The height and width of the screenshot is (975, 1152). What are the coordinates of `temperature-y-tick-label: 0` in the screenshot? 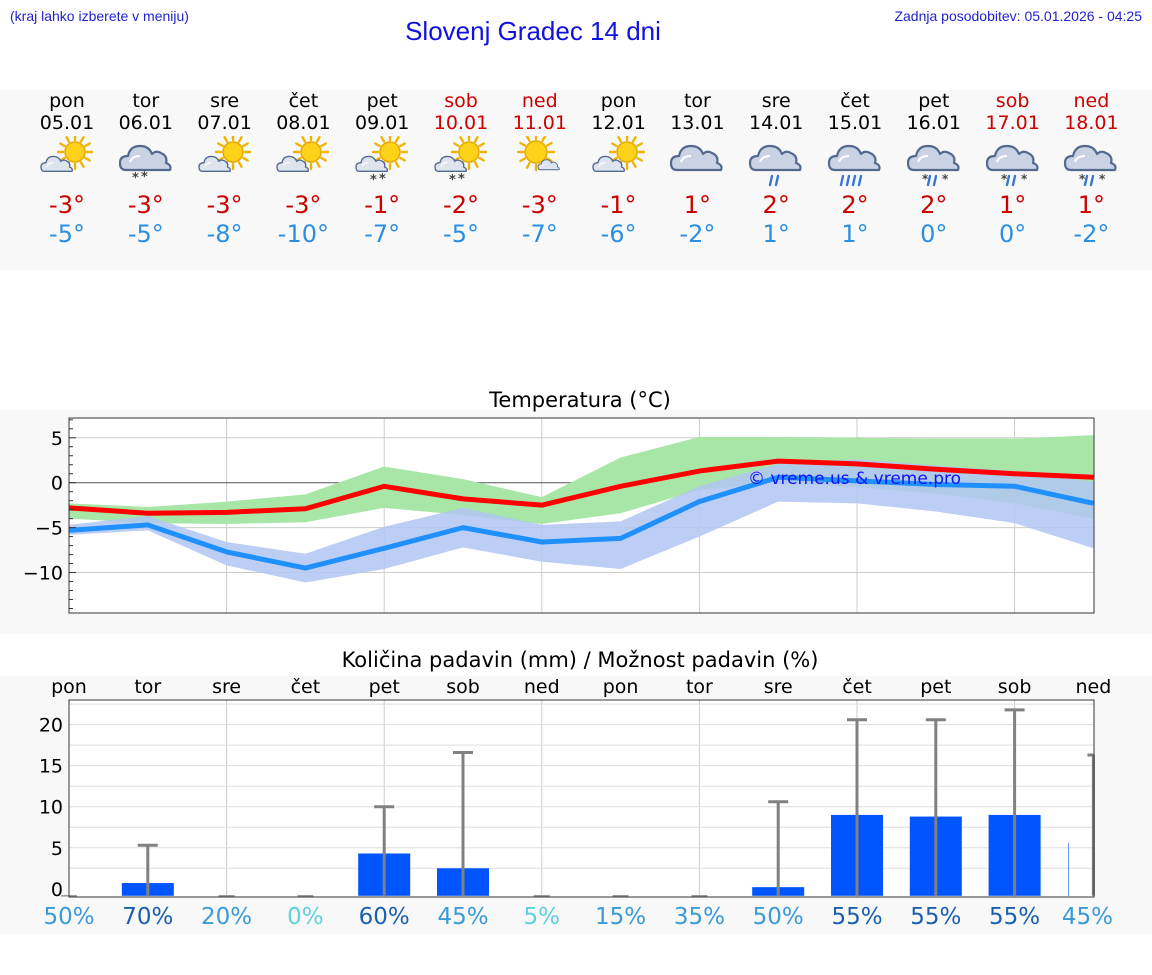 It's located at (57, 484).